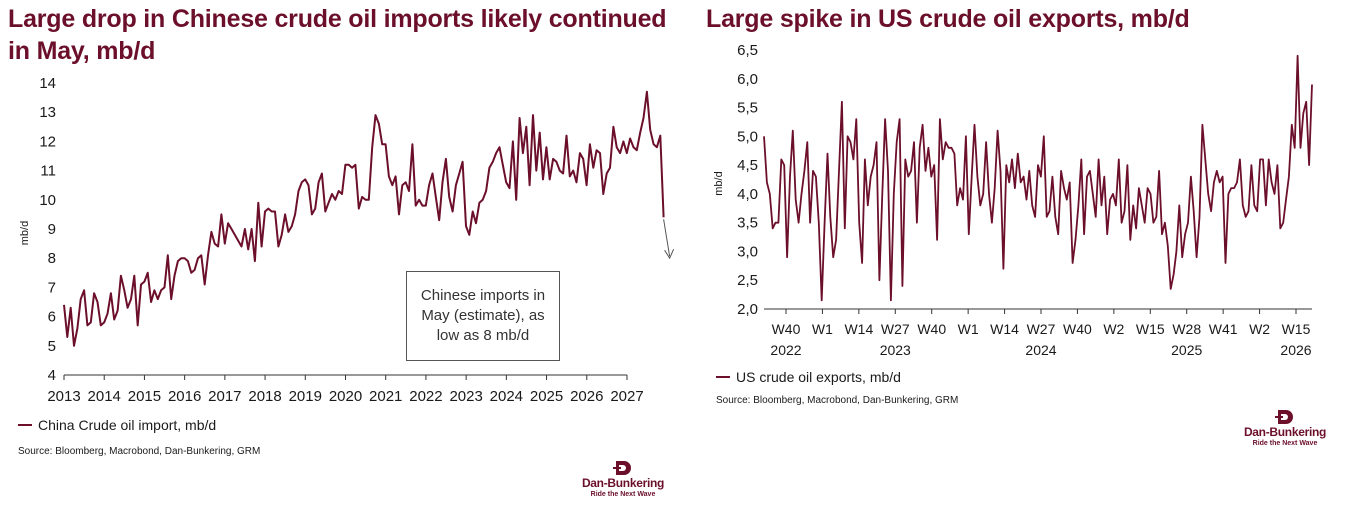  I want to click on y-tick-label: 6,5, so click(747, 50).